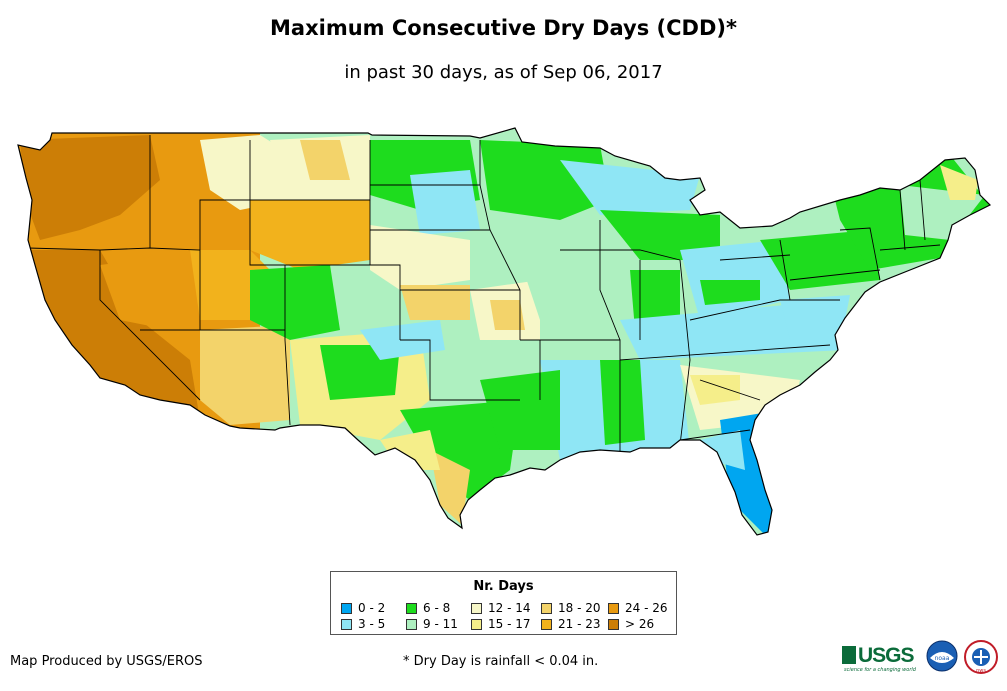 The image size is (1007, 691). I want to click on legend-title: Nr. Days, so click(503, 586).